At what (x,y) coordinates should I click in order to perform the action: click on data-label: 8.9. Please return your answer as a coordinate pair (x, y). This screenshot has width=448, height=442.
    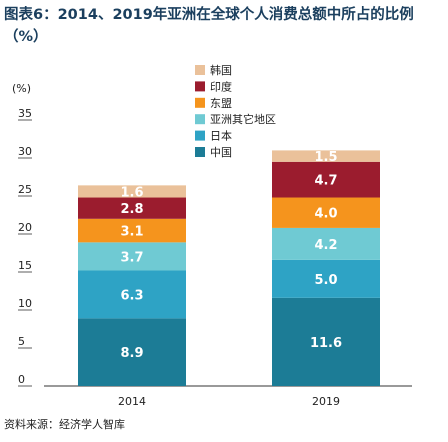
    Looking at the image, I should click on (131, 353).